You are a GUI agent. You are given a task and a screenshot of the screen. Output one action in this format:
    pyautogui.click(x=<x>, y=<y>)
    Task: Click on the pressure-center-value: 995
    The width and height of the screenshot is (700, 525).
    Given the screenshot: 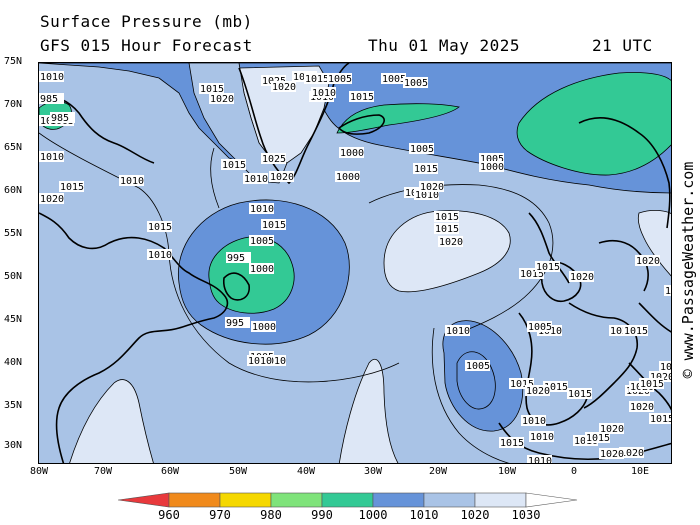 What is the action you would take?
    pyautogui.click(x=236, y=258)
    